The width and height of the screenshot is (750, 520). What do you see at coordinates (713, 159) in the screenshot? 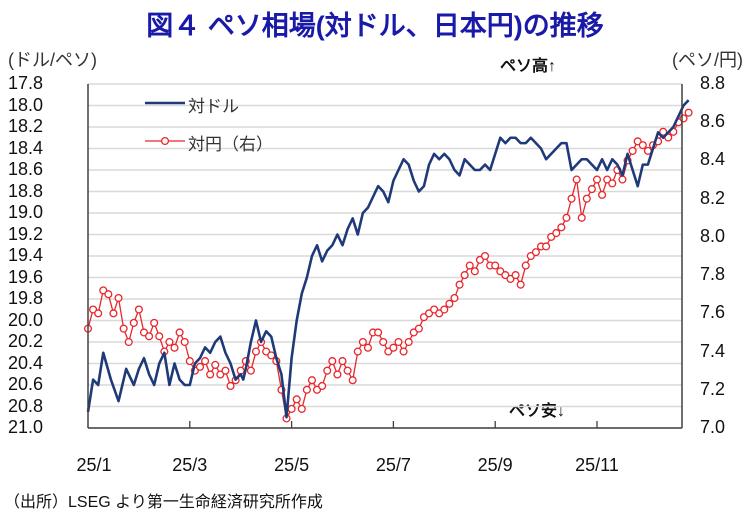
I see `right-y-tick-label: 8.4` at bounding box center [713, 159].